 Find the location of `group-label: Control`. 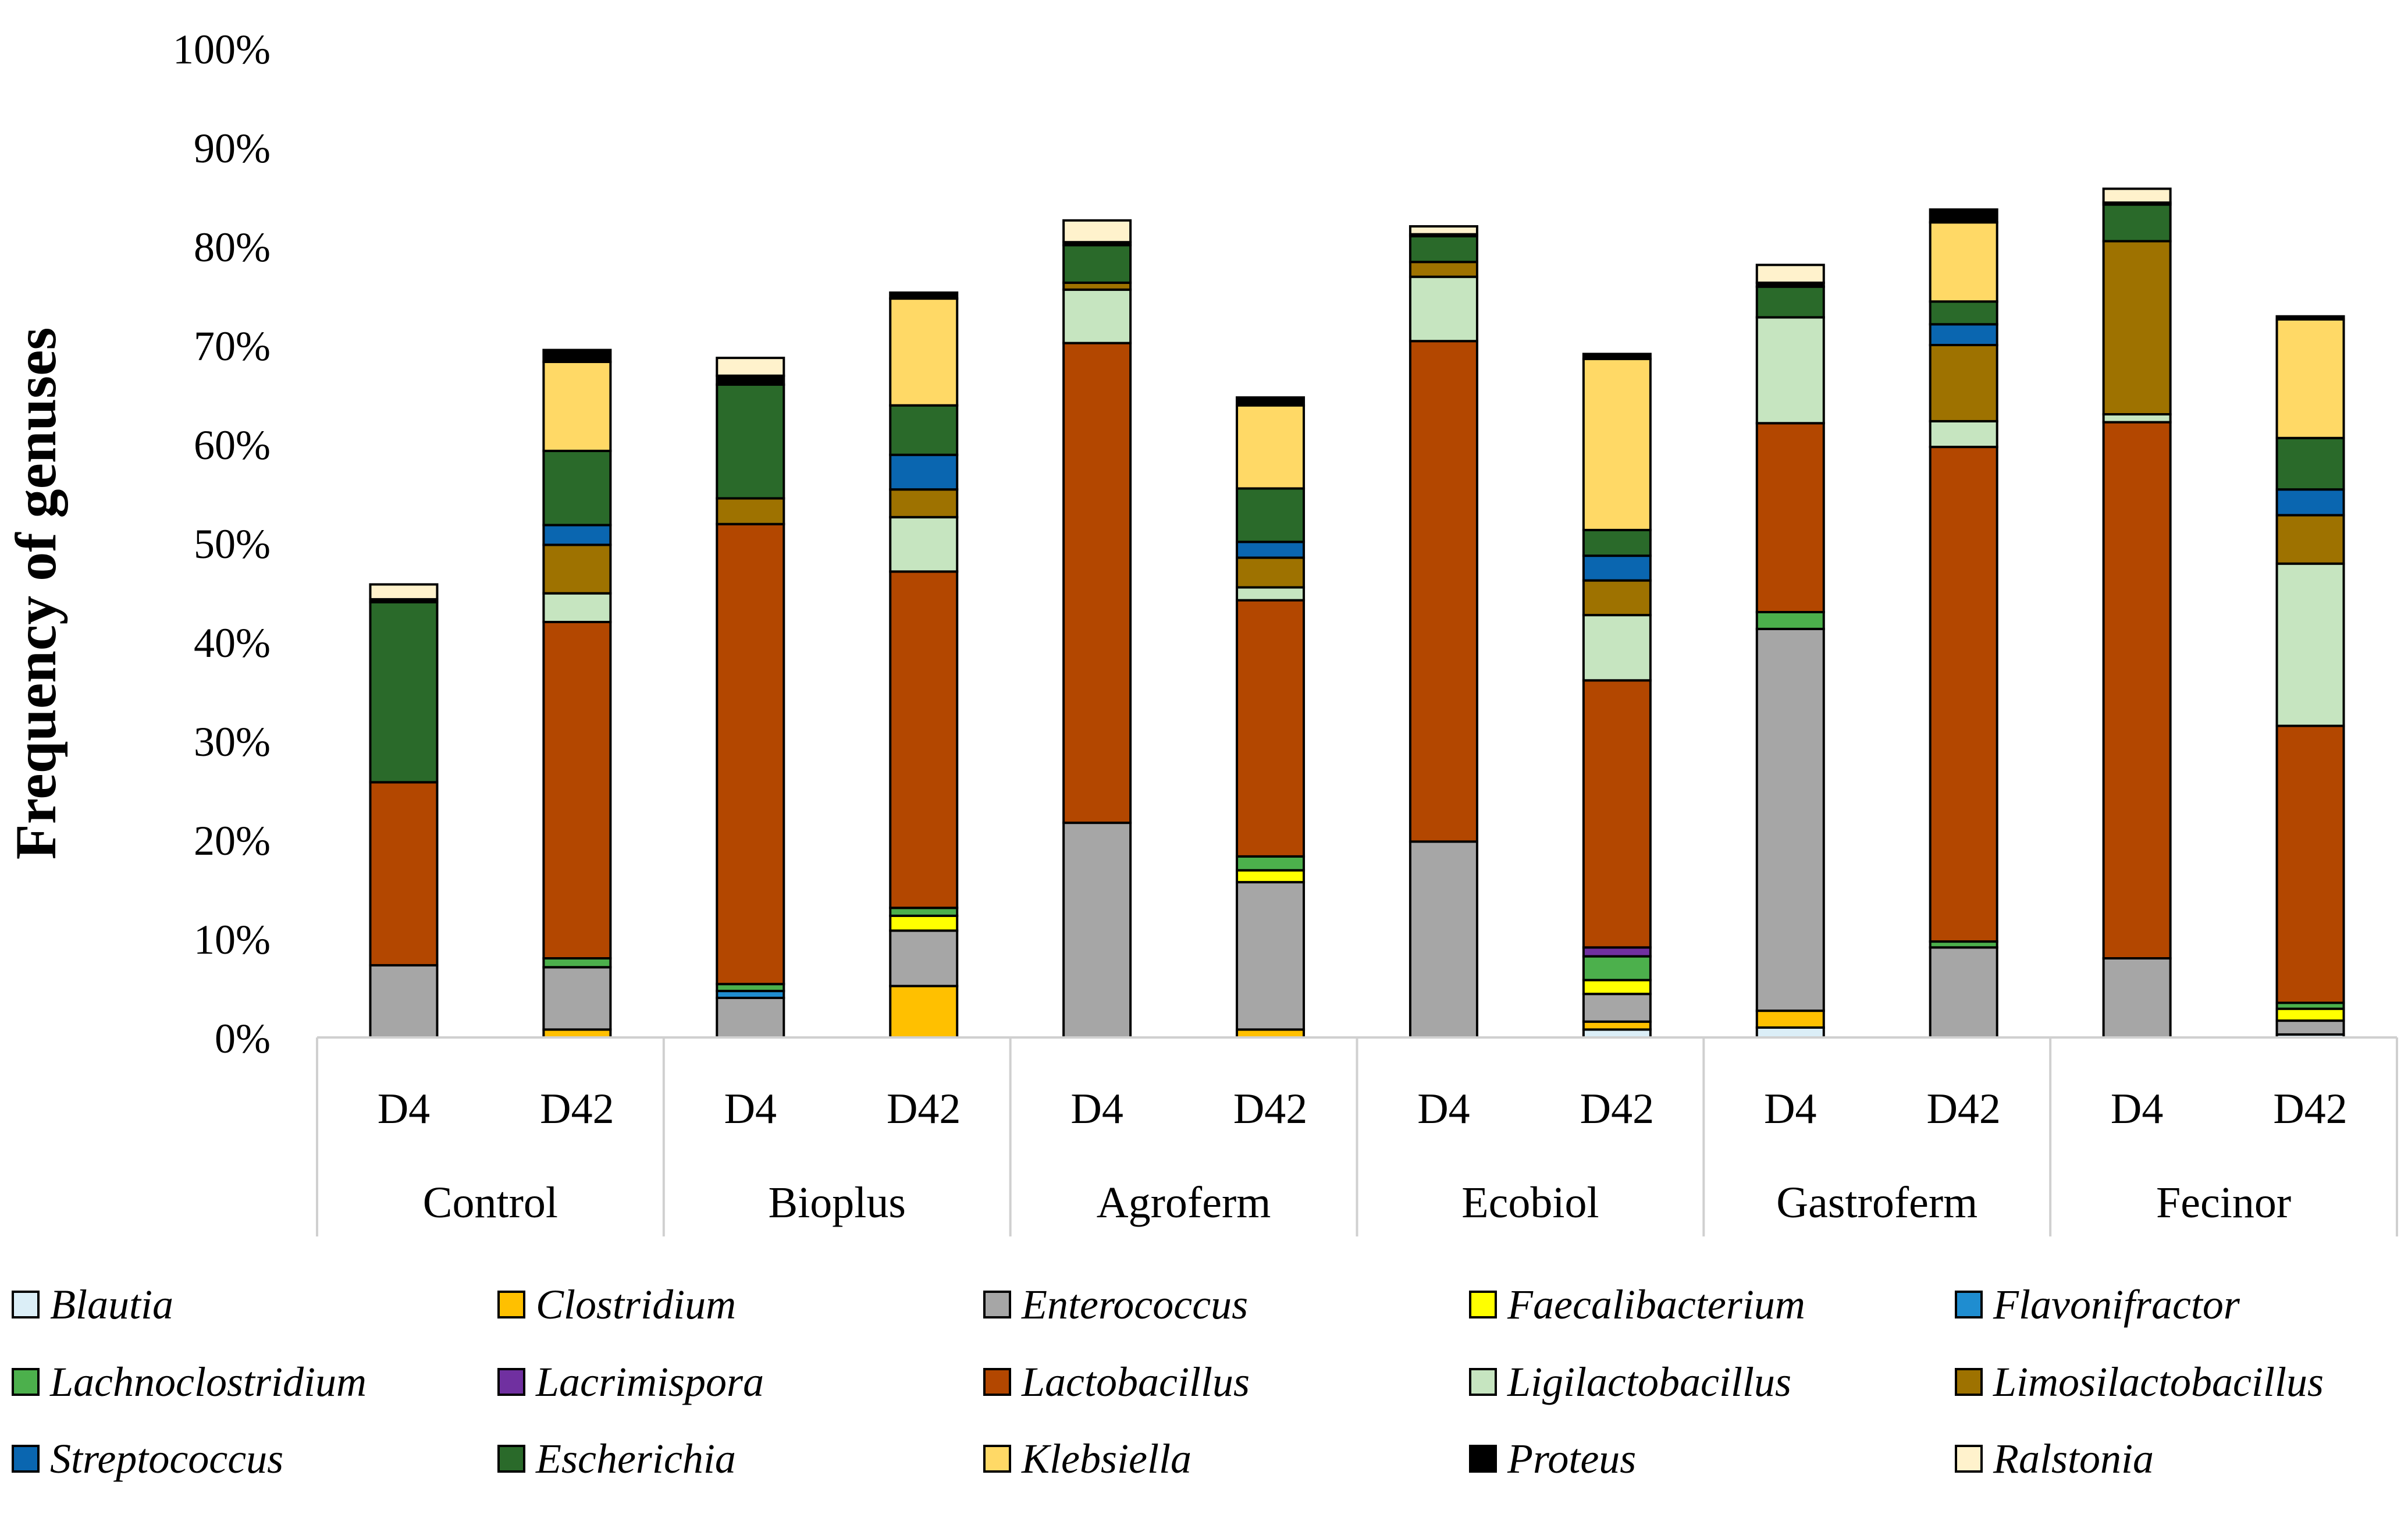

group-label: Control is located at coordinates (490, 1202).